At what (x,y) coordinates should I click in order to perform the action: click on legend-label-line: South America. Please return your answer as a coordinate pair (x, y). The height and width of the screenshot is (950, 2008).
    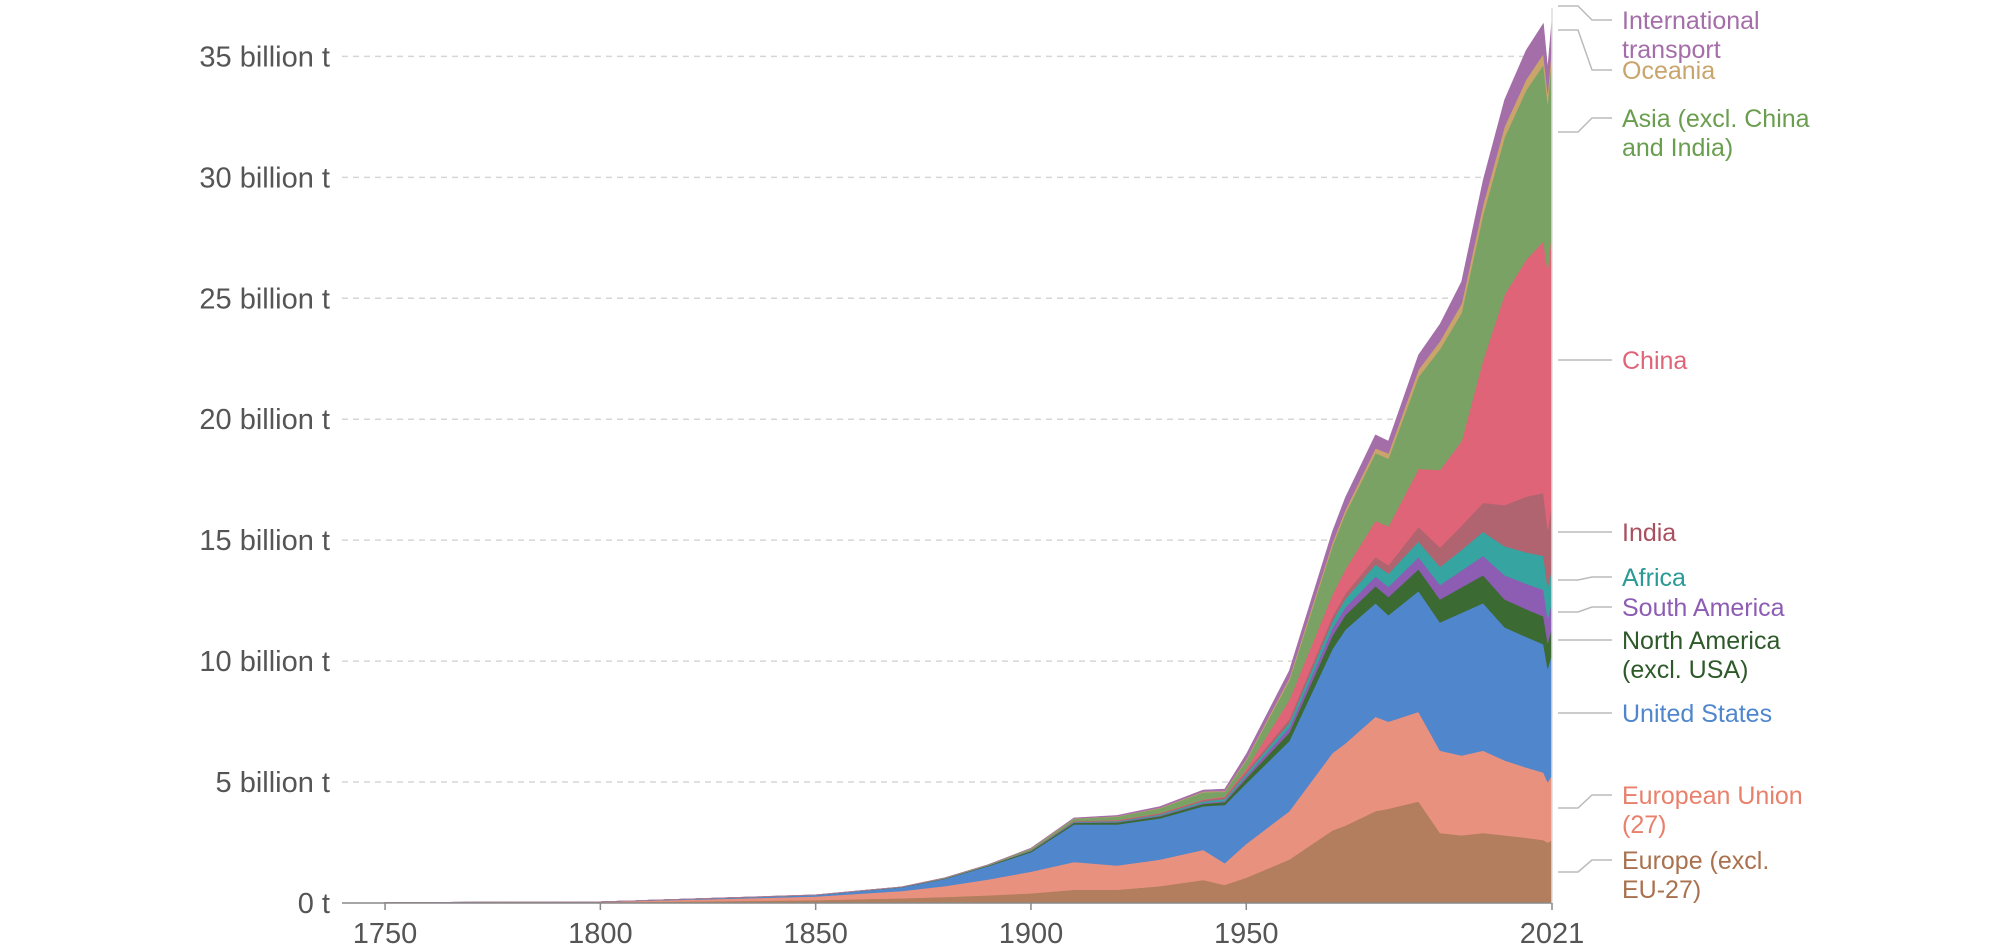
    Looking at the image, I should click on (1703, 608).